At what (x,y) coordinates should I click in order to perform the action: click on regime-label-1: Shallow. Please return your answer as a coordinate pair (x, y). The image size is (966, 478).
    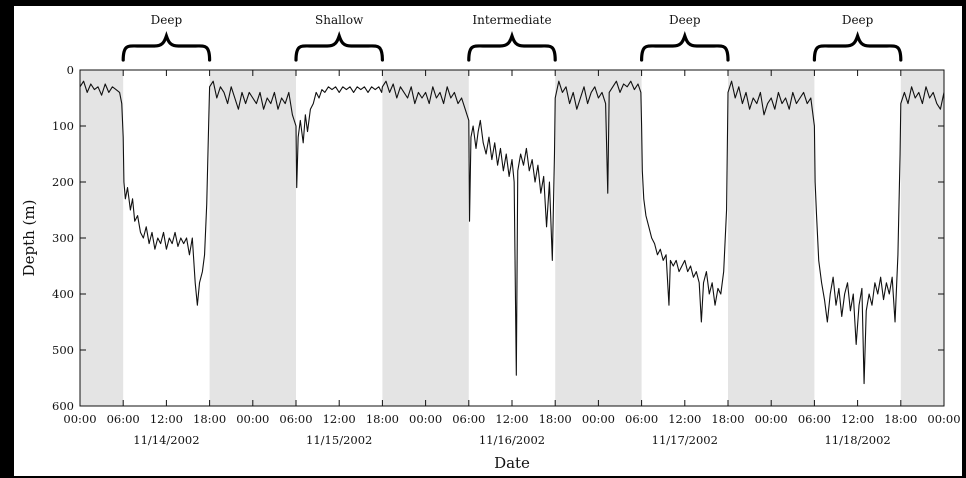
    Looking at the image, I should click on (339, 20).